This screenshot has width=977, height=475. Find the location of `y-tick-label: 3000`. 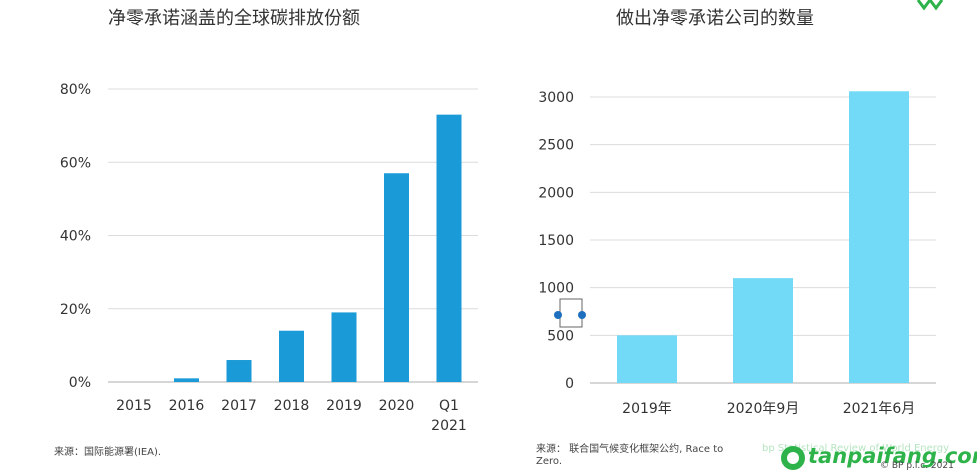

y-tick-label: 3000 is located at coordinates (556, 98).